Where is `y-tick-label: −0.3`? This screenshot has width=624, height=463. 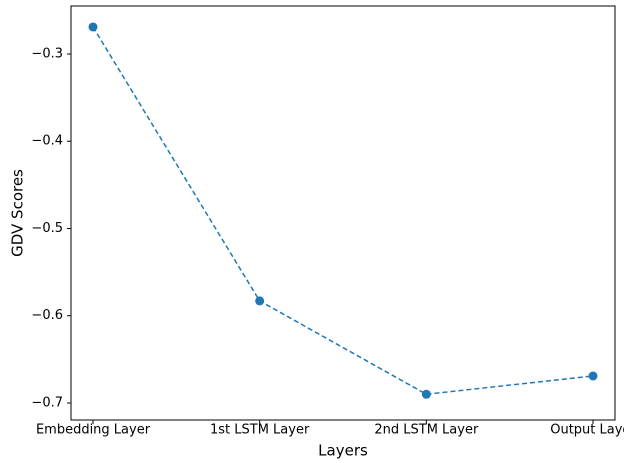 y-tick-label: −0.3 is located at coordinates (47, 53).